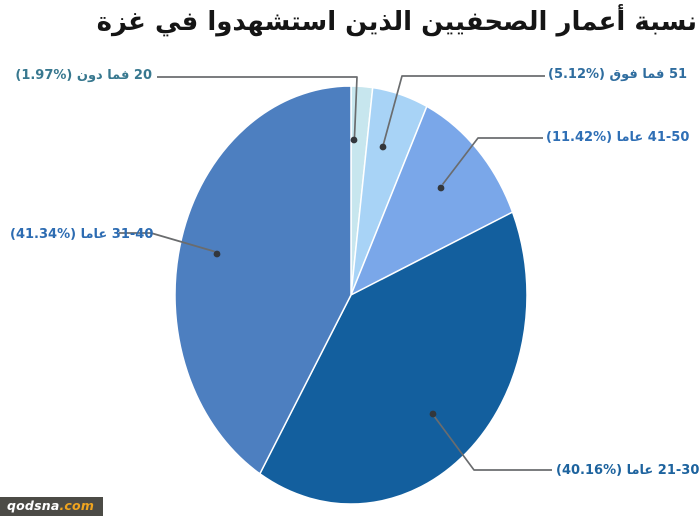  What do you see at coordinates (33, 505) in the screenshot?
I see `watermark-site-name: qodsna` at bounding box center [33, 505].